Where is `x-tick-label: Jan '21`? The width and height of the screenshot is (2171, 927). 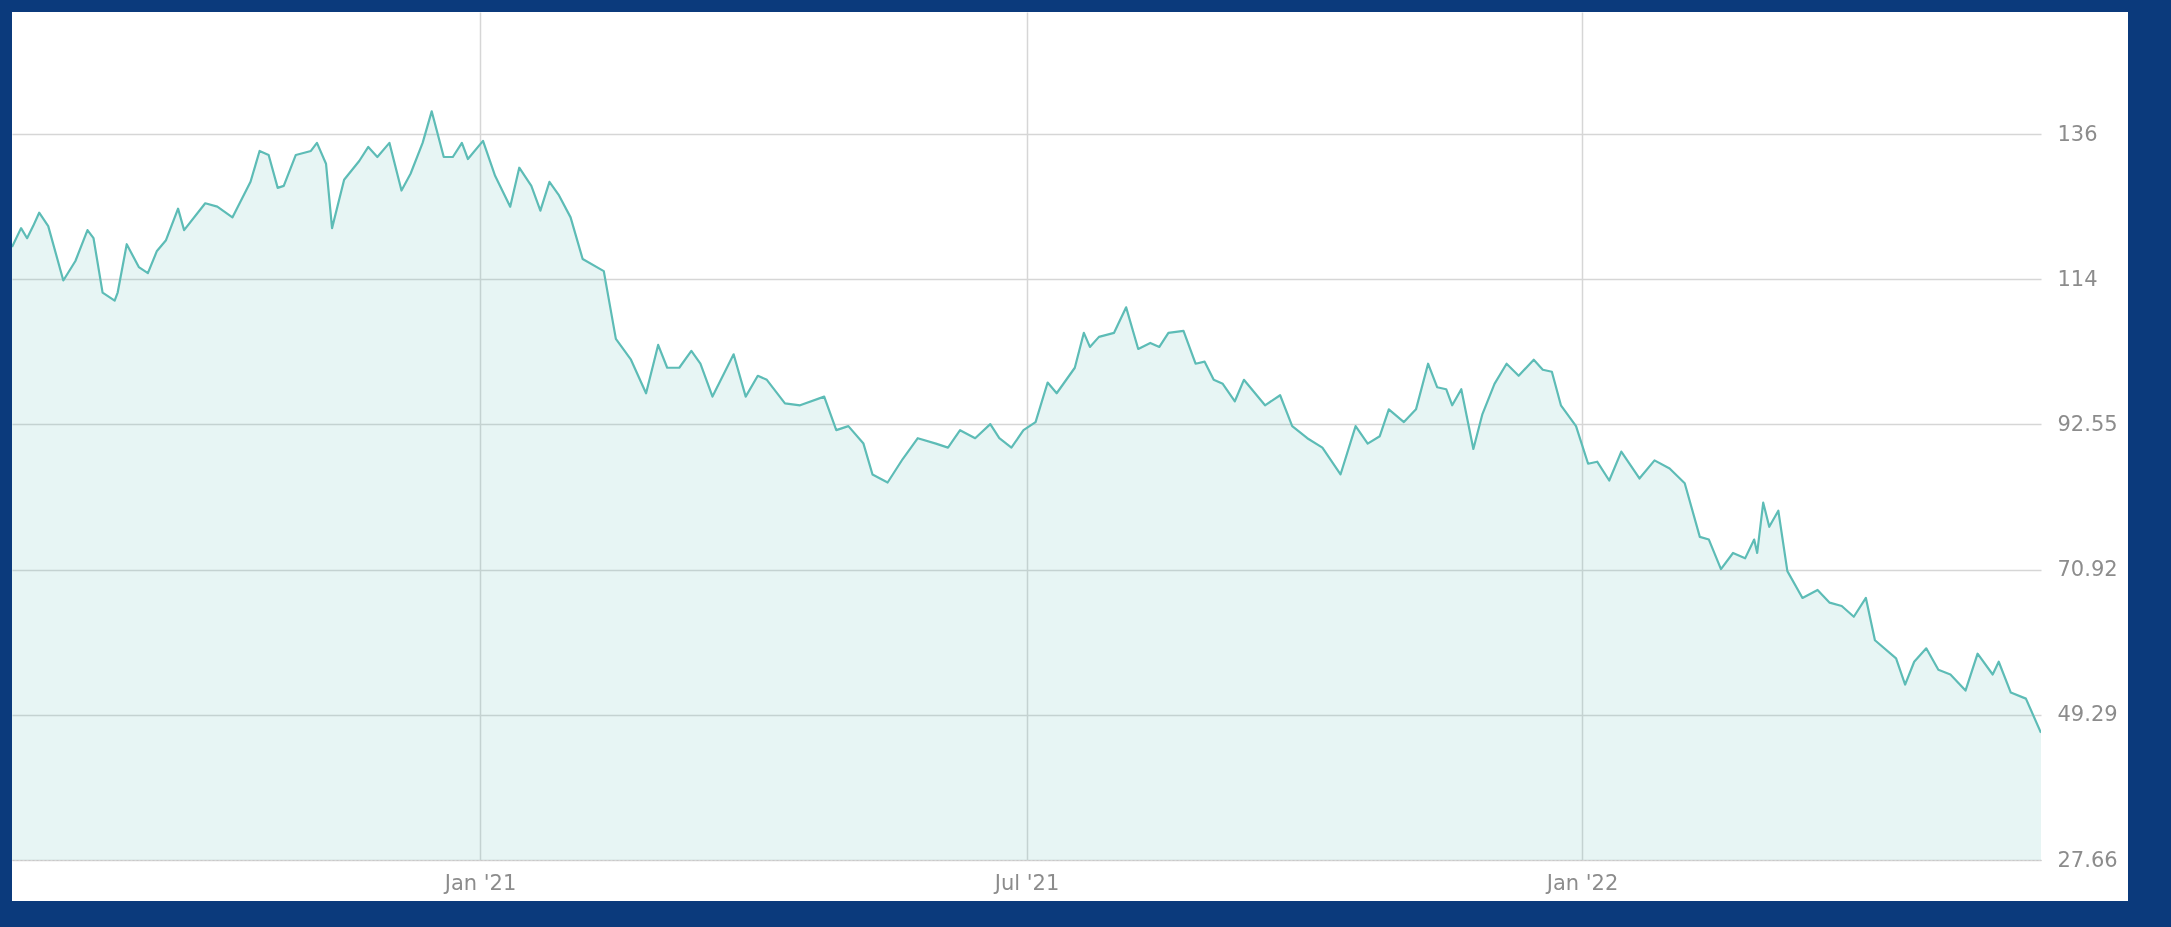 x-tick-label: Jan '21 is located at coordinates (479, 882).